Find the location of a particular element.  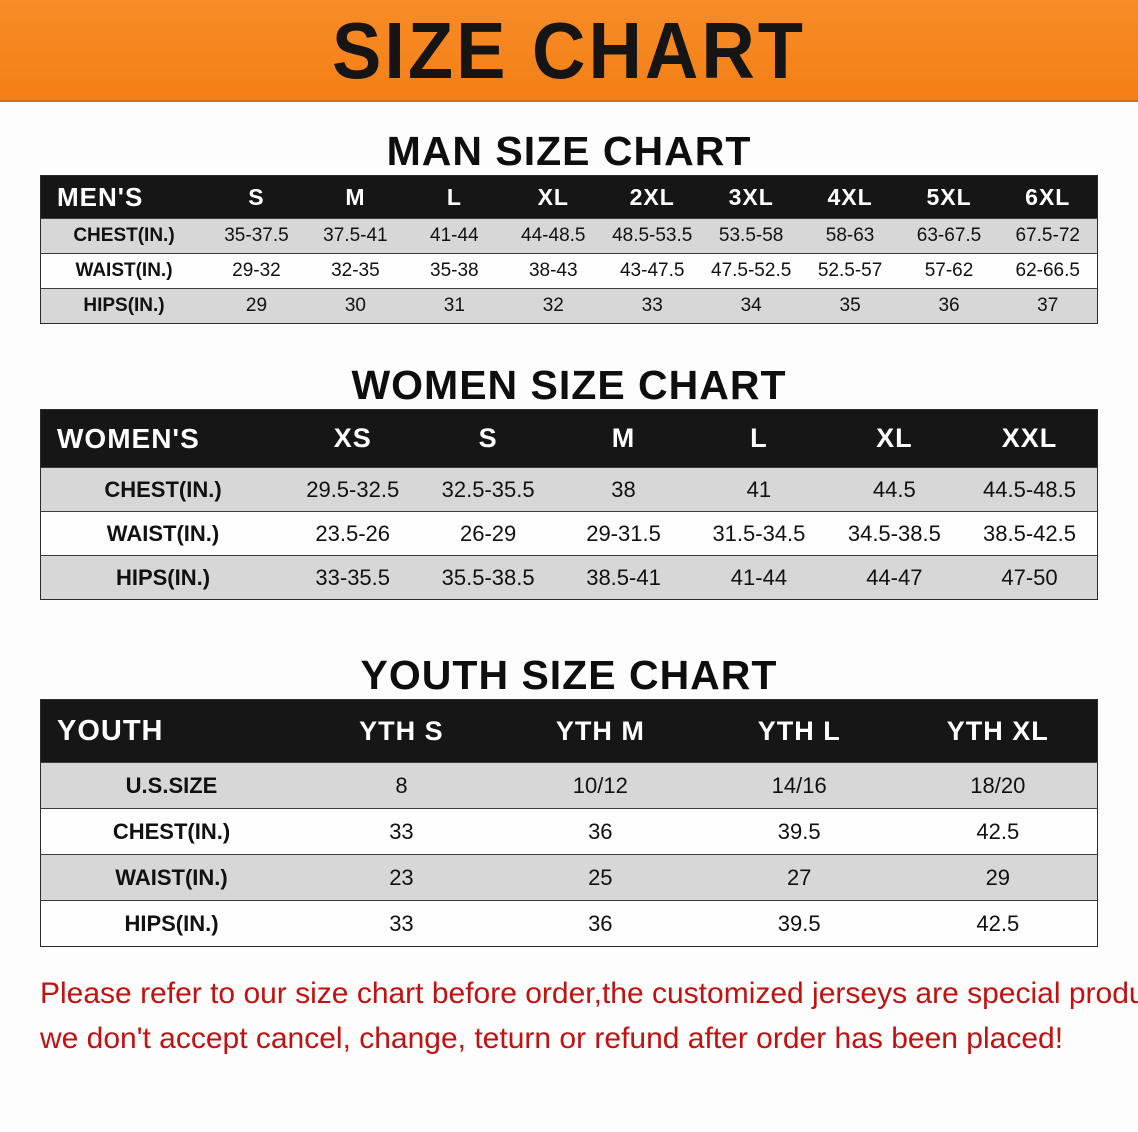

table-cell: 37.5-41 is located at coordinates (355, 236).